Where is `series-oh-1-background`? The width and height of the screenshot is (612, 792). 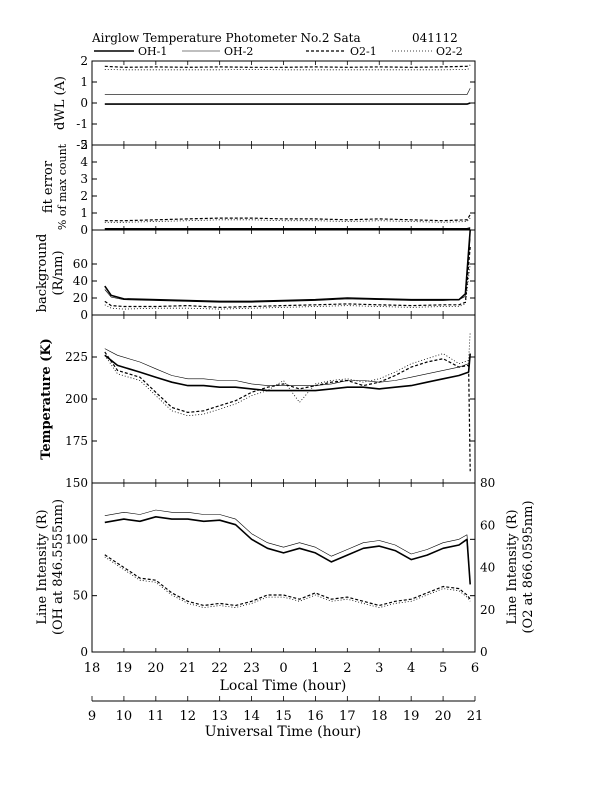
series-oh-1-background is located at coordinates (287, 266).